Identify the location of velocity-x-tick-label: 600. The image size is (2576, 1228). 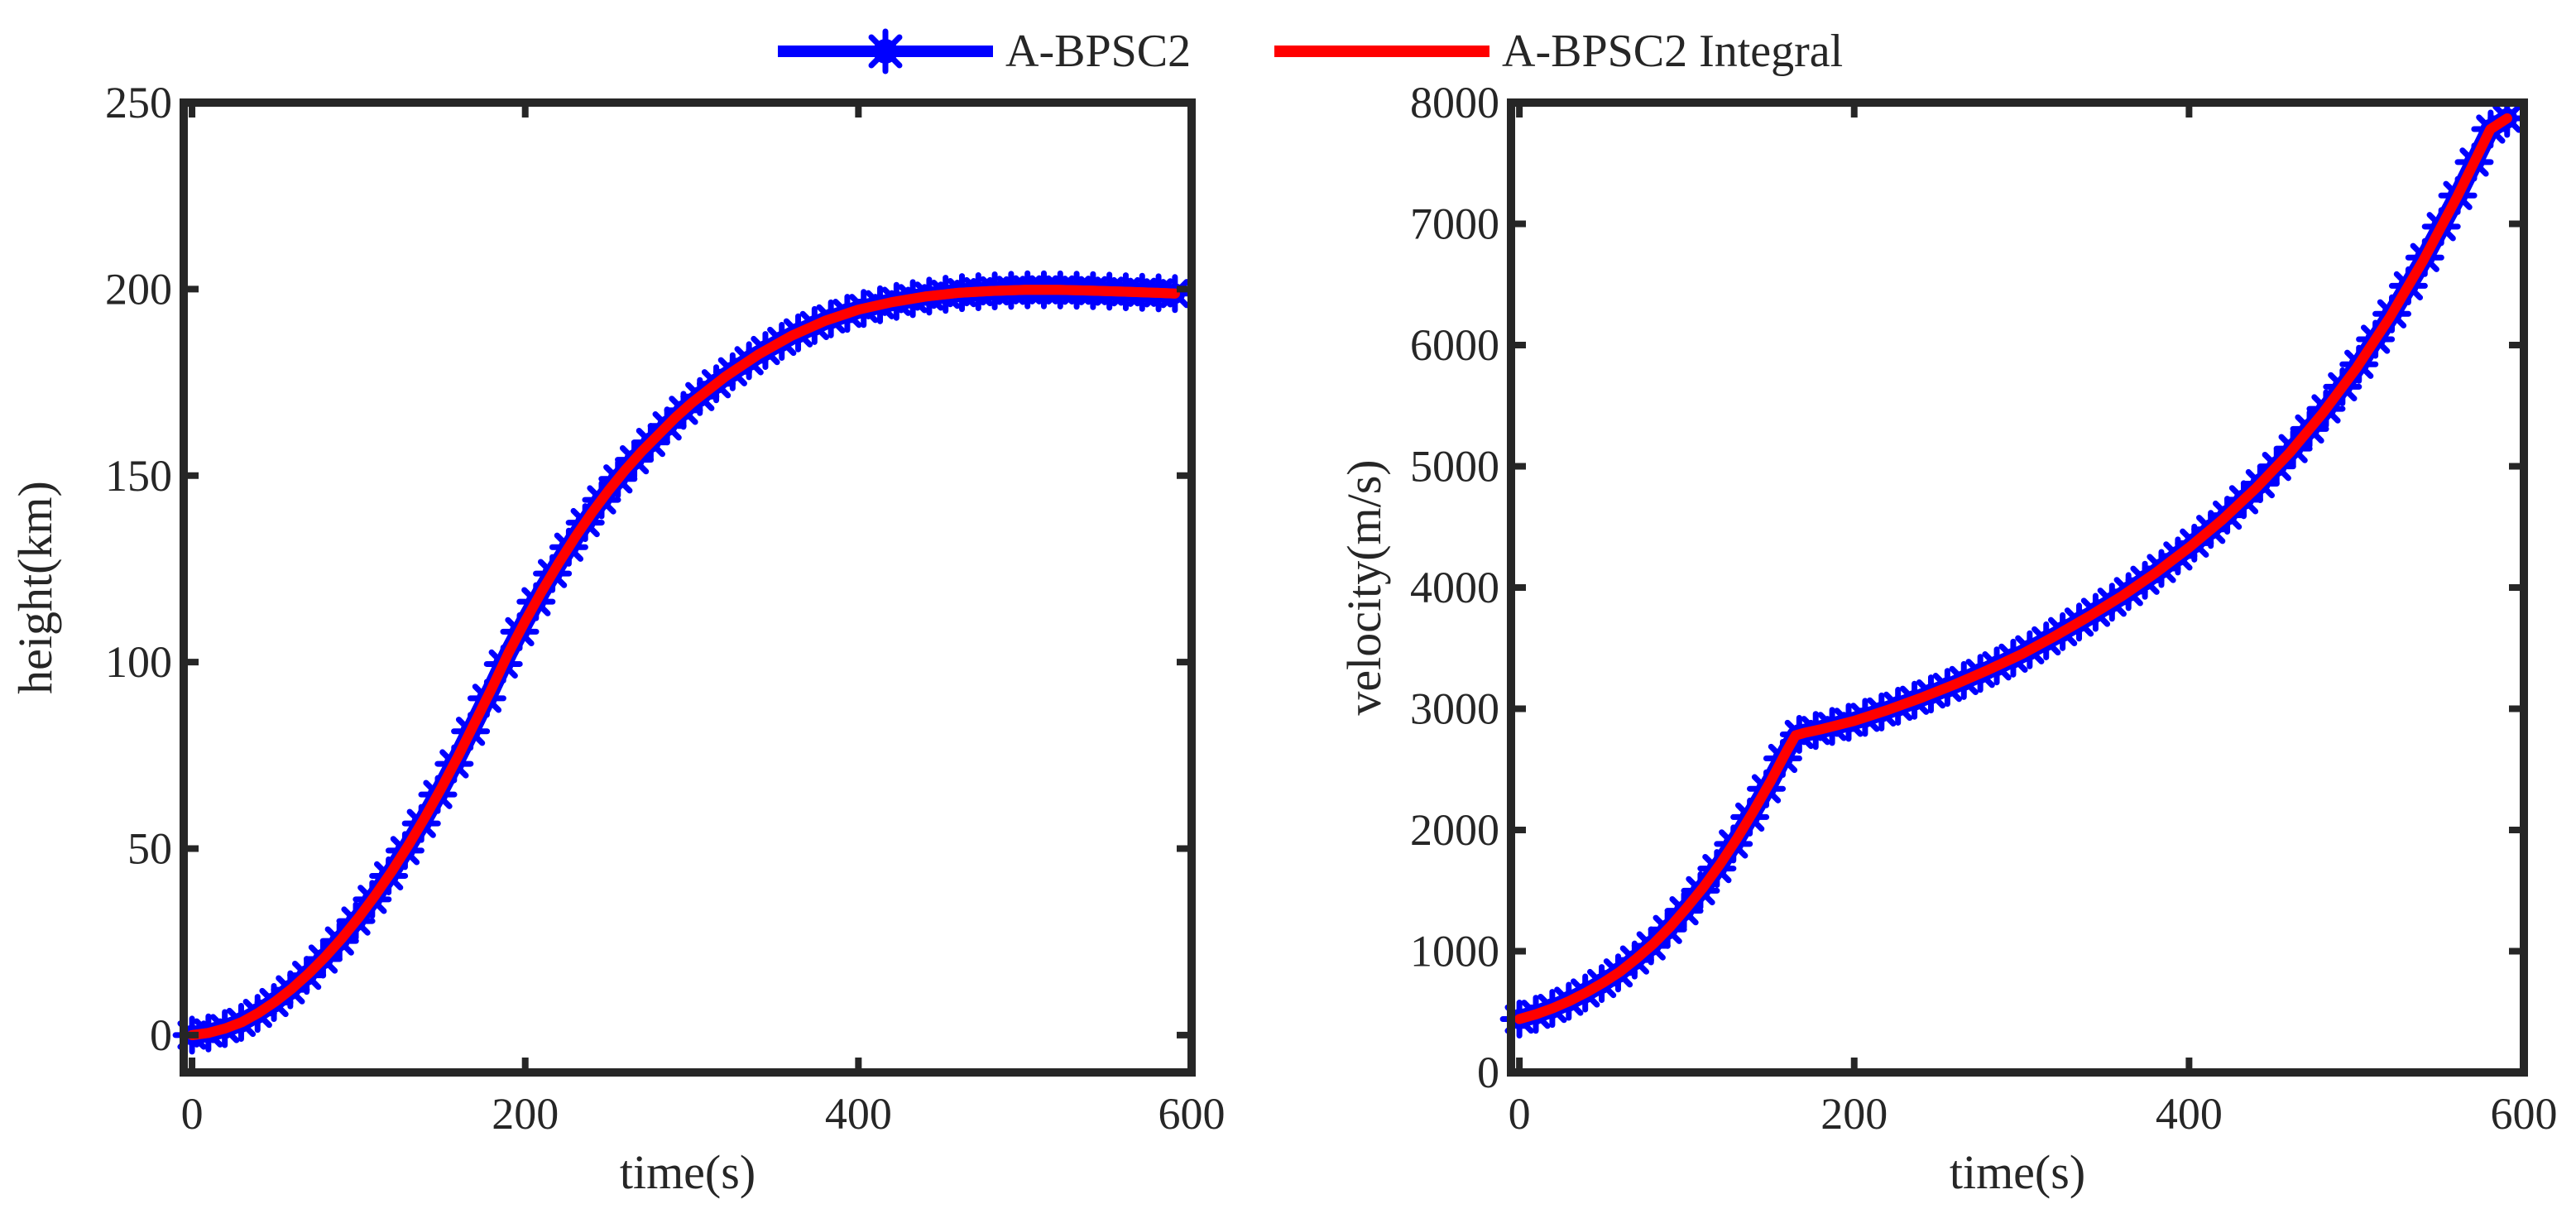
(2525, 1114).